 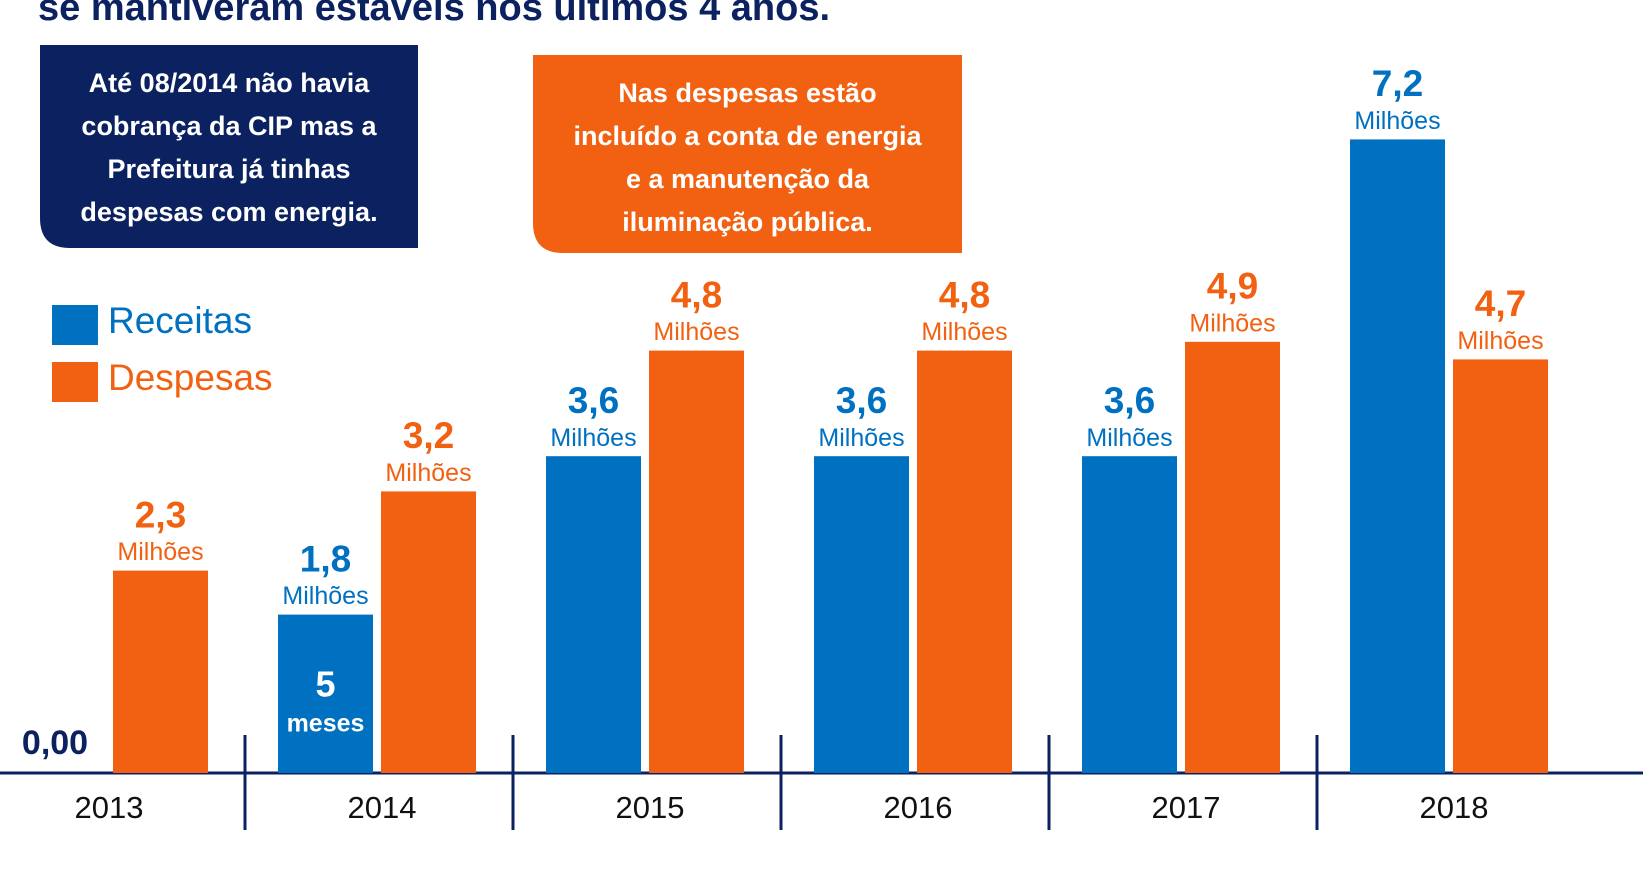 I want to click on note-text: cobrança da CIP mas a, so click(x=229, y=126).